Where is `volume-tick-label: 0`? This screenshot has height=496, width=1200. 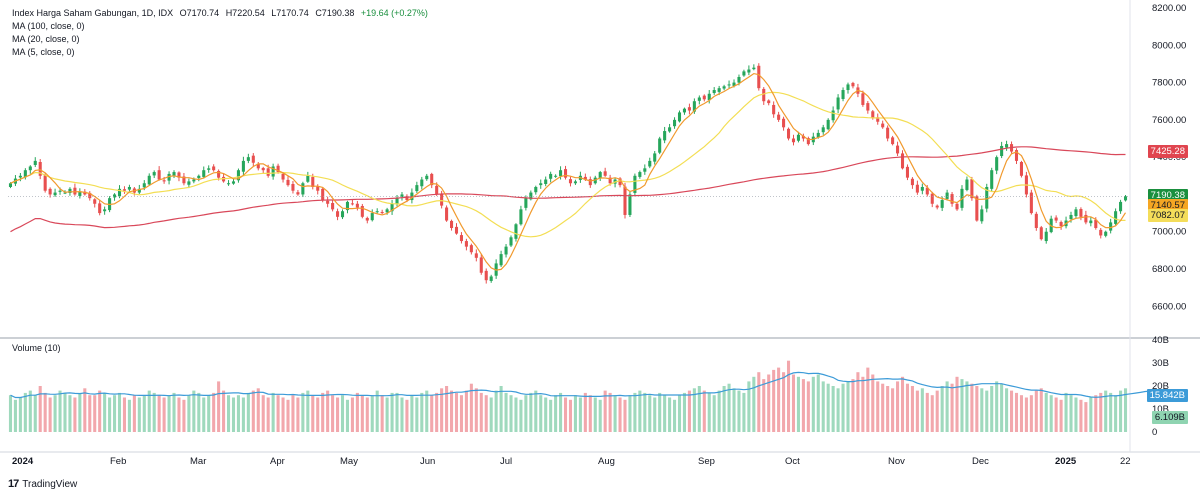
volume-tick-label: 0 is located at coordinates (1154, 432).